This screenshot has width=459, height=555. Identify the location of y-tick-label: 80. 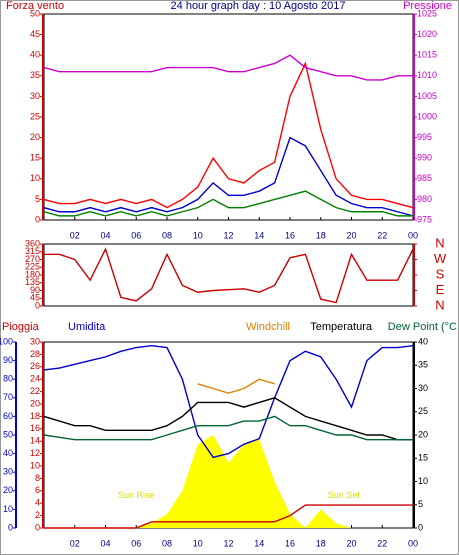
(8, 379).